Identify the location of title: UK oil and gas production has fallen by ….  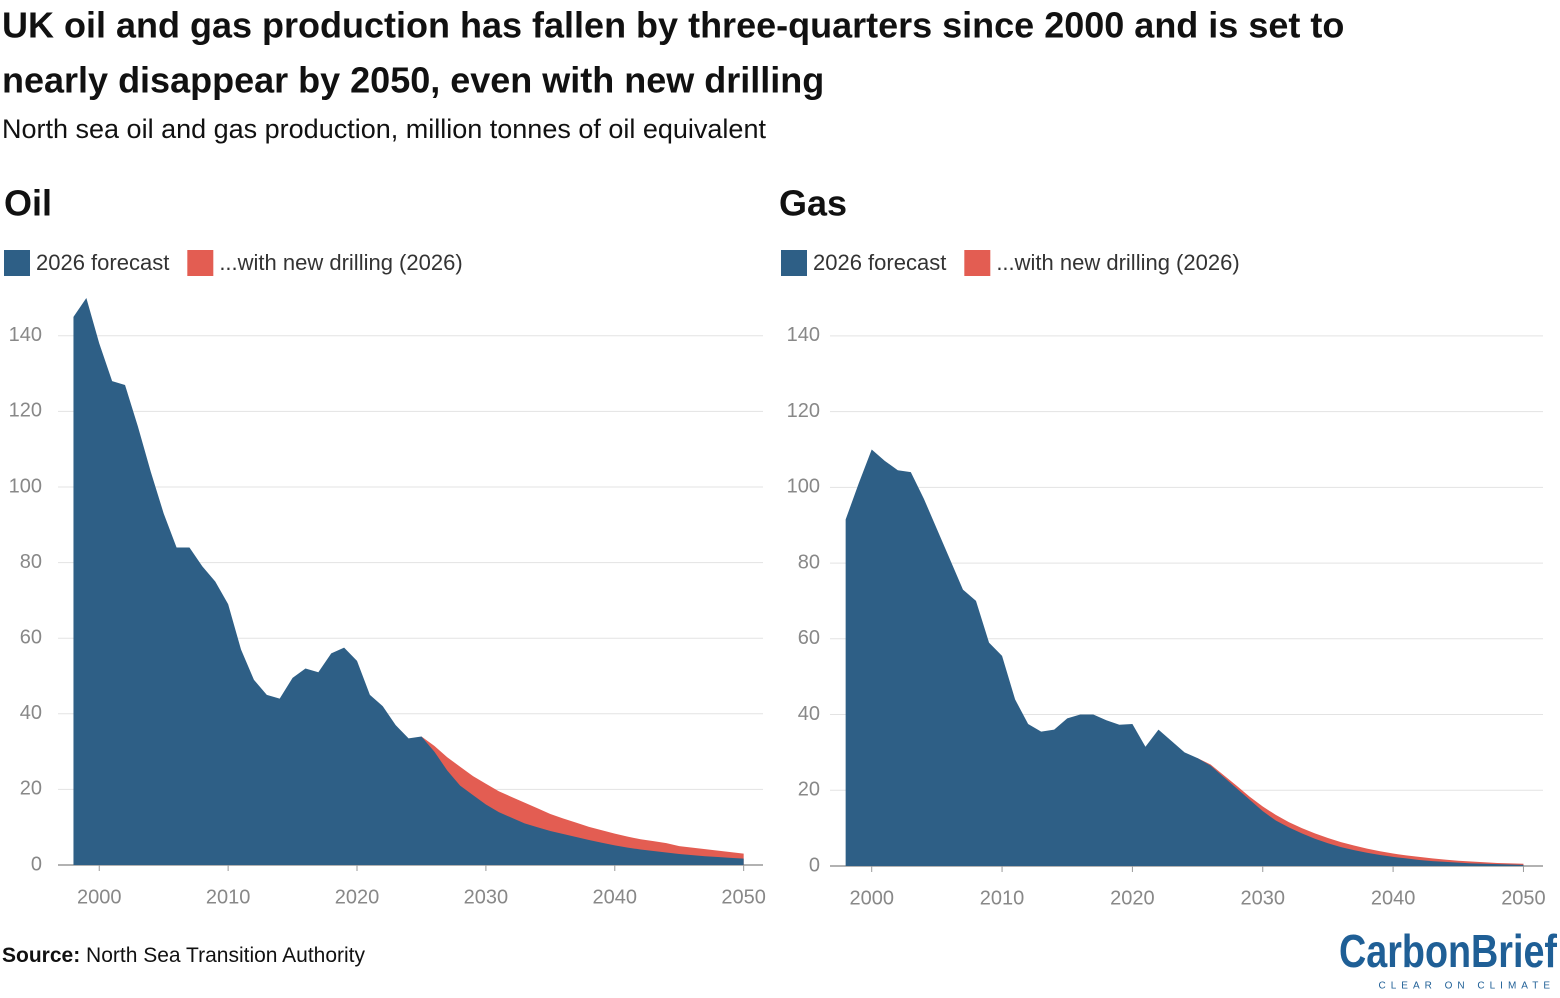
(673, 25).